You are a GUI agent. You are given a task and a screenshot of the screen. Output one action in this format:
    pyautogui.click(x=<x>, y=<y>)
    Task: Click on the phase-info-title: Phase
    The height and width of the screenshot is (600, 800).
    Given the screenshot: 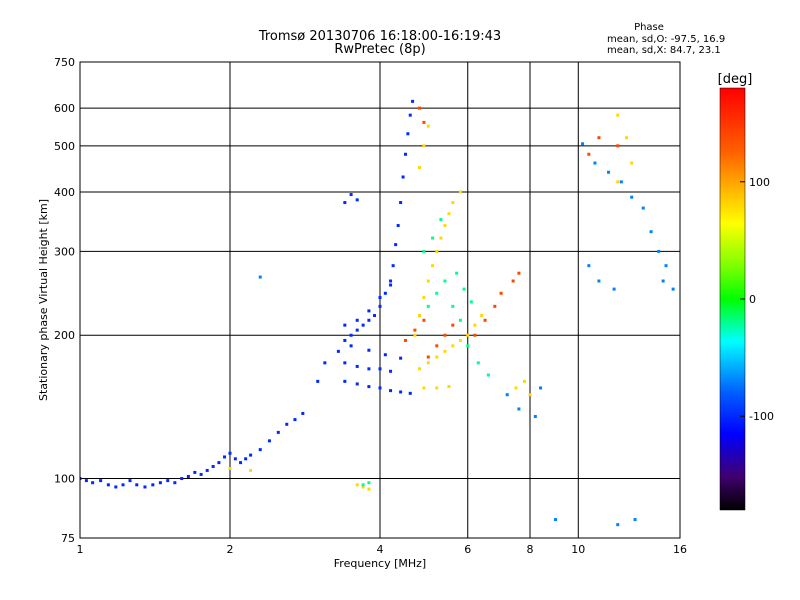 What is the action you would take?
    pyautogui.click(x=649, y=27)
    